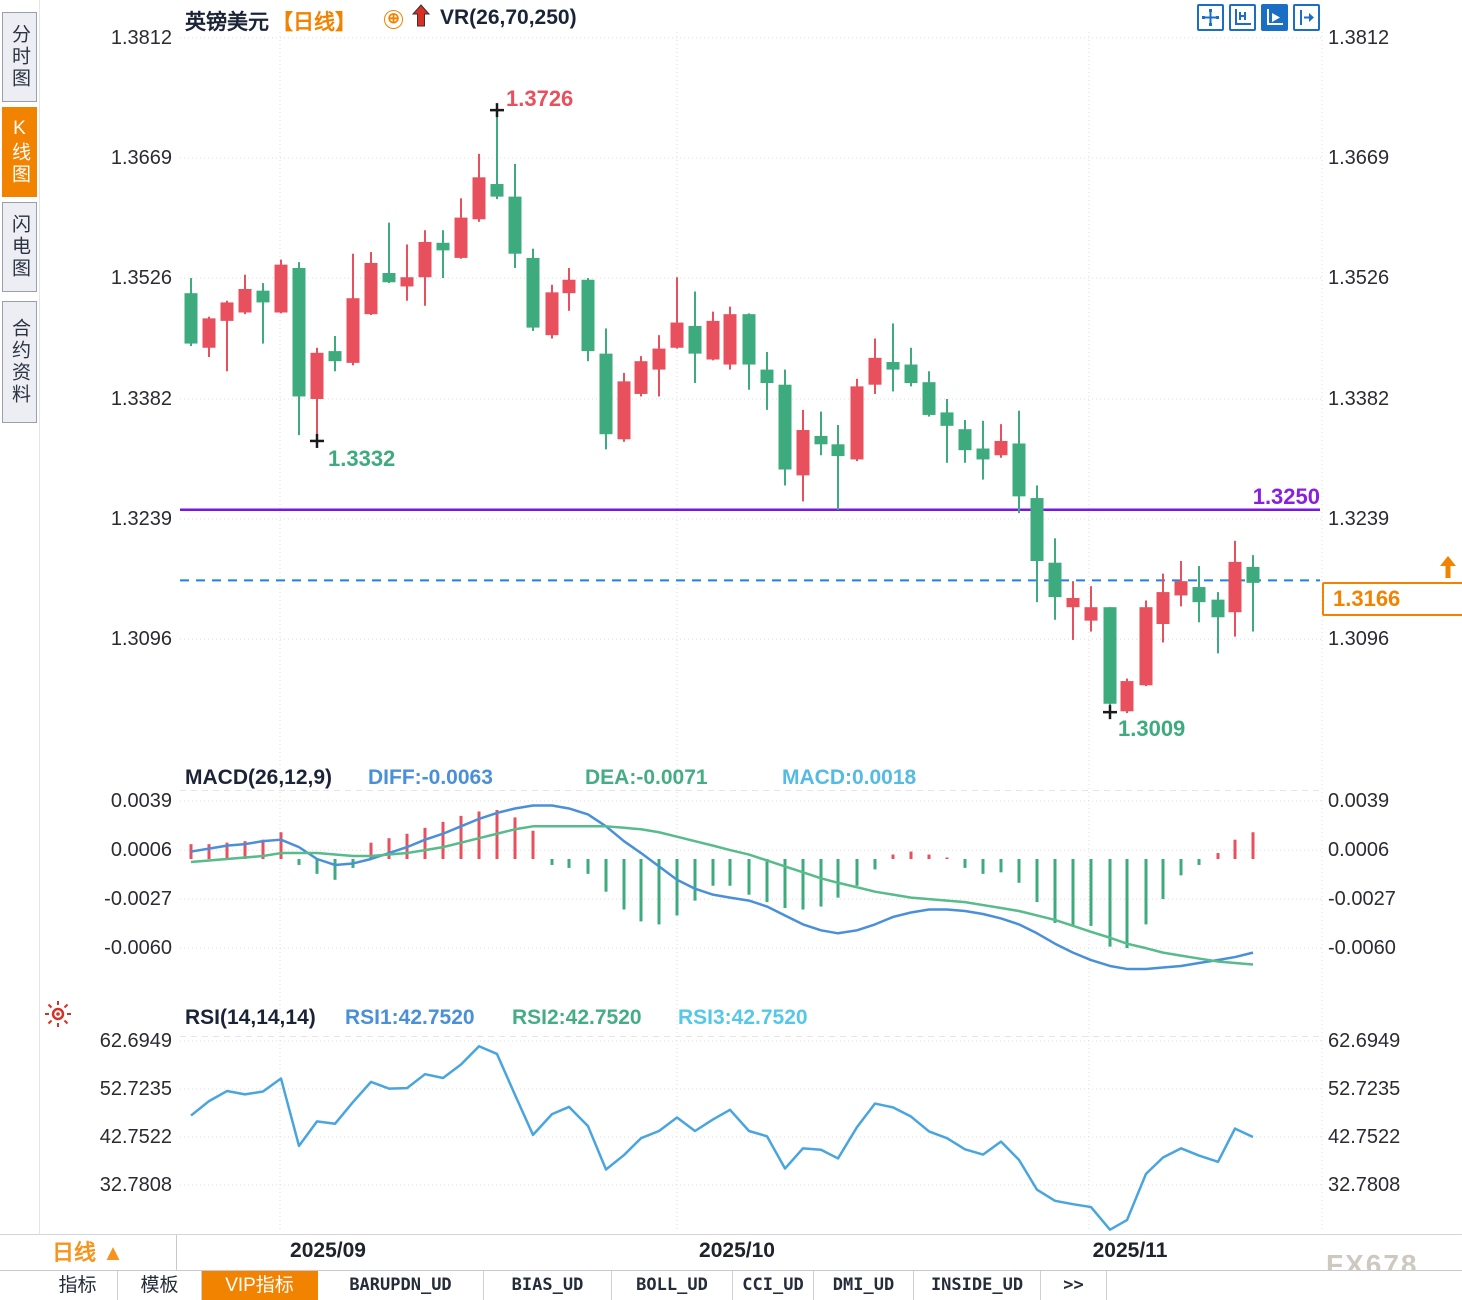 The image size is (1462, 1300). Describe the element at coordinates (577, 1017) in the screenshot. I see `rsi2-value: RSI2:42.7520` at that location.